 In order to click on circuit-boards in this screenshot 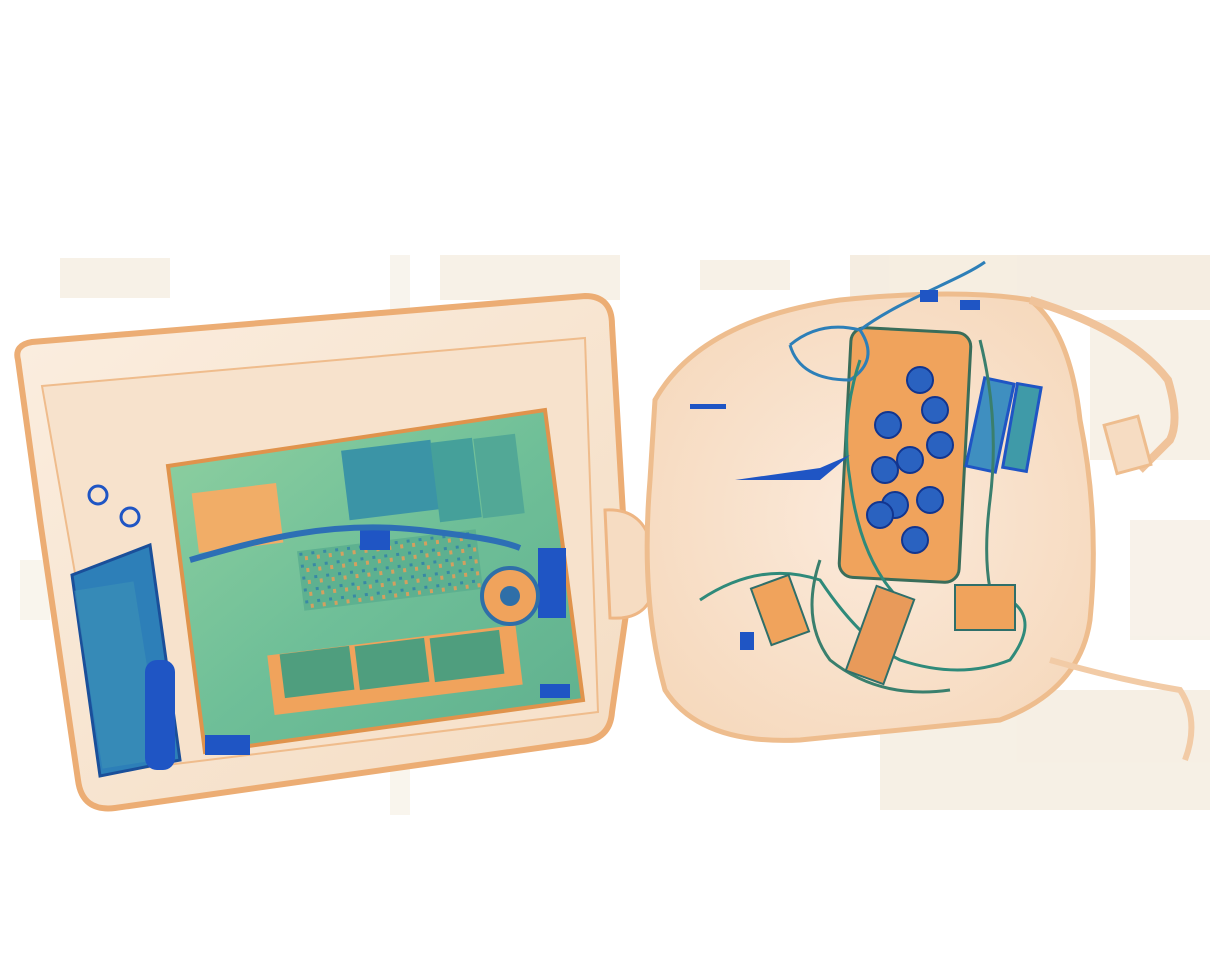, I will do `click(853, 488)`.